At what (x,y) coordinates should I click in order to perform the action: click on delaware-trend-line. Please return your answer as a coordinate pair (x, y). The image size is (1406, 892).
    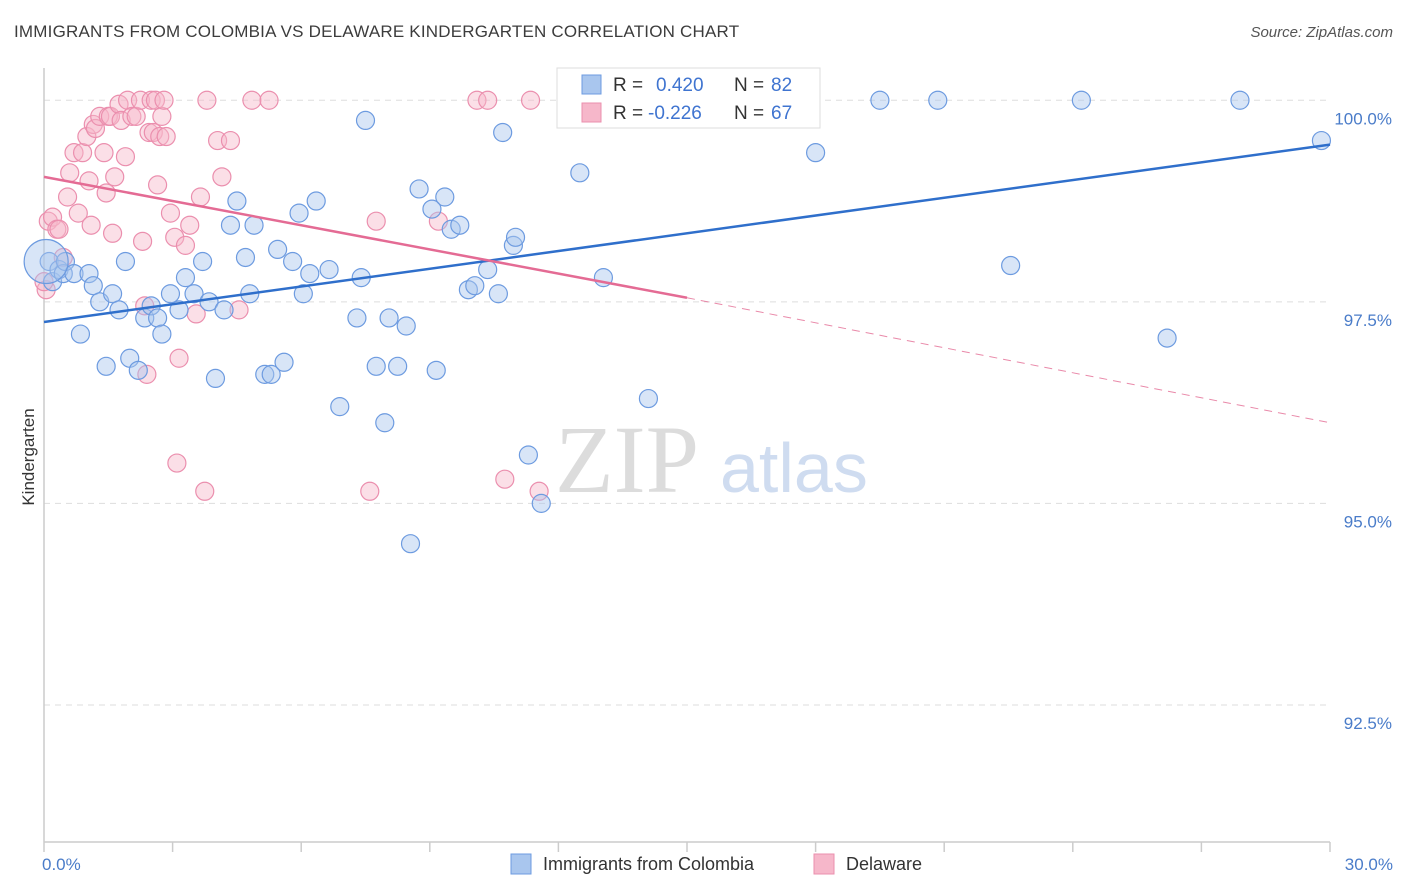
    Looking at the image, I should click on (365, 237).